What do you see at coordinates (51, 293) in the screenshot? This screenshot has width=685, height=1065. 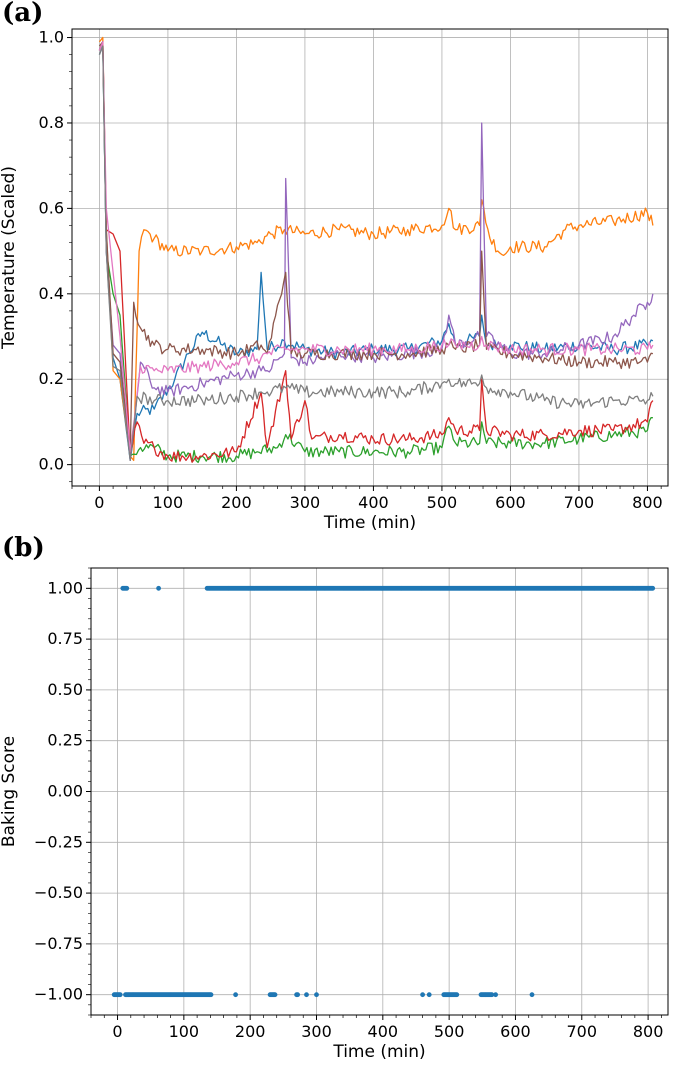 I see `y-tick-label: 0.4` at bounding box center [51, 293].